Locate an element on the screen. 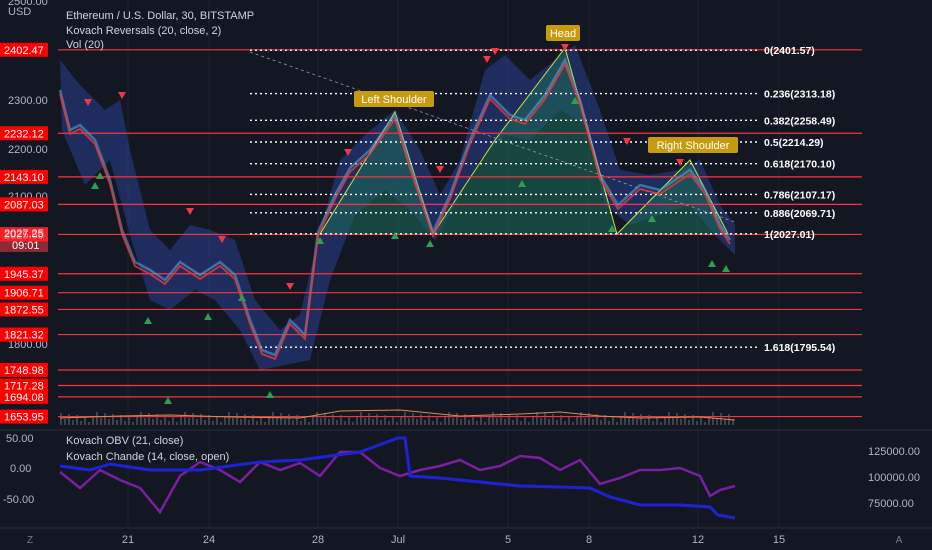 The height and width of the screenshot is (550, 932). scale-toggle-right: A is located at coordinates (899, 540).